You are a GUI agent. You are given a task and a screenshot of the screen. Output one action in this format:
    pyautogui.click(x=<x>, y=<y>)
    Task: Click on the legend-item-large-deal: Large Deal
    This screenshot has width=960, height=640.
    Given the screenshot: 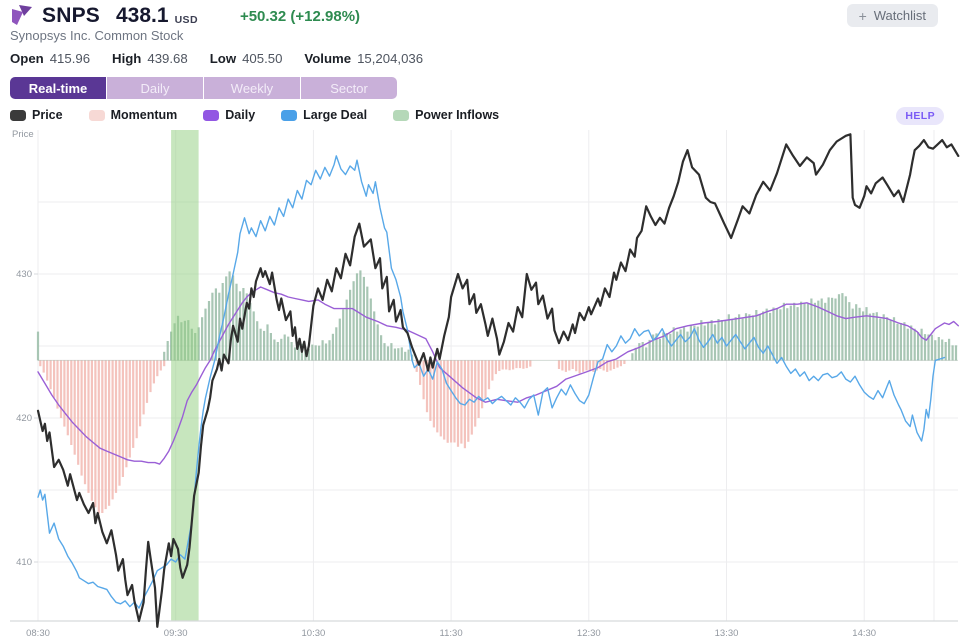 What is the action you would take?
    pyautogui.click(x=324, y=115)
    